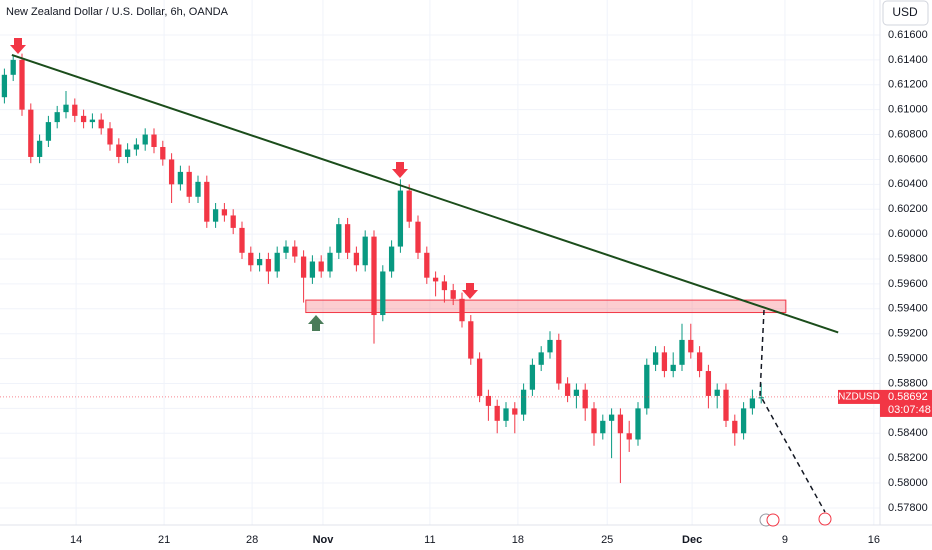 The height and width of the screenshot is (550, 932). Describe the element at coordinates (908, 134) in the screenshot. I see `y-tick-label: 0.60800` at that location.